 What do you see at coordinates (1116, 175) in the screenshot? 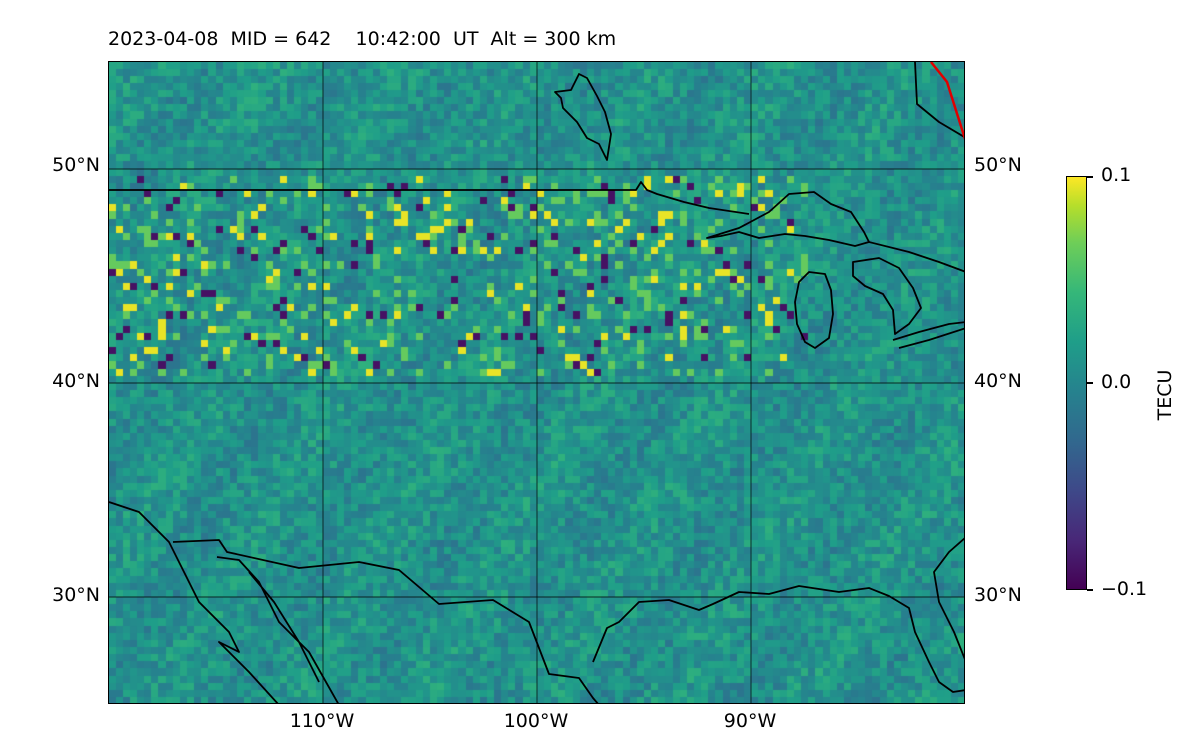
I see `colorbar-tick-label-max: 0.1` at bounding box center [1116, 175].